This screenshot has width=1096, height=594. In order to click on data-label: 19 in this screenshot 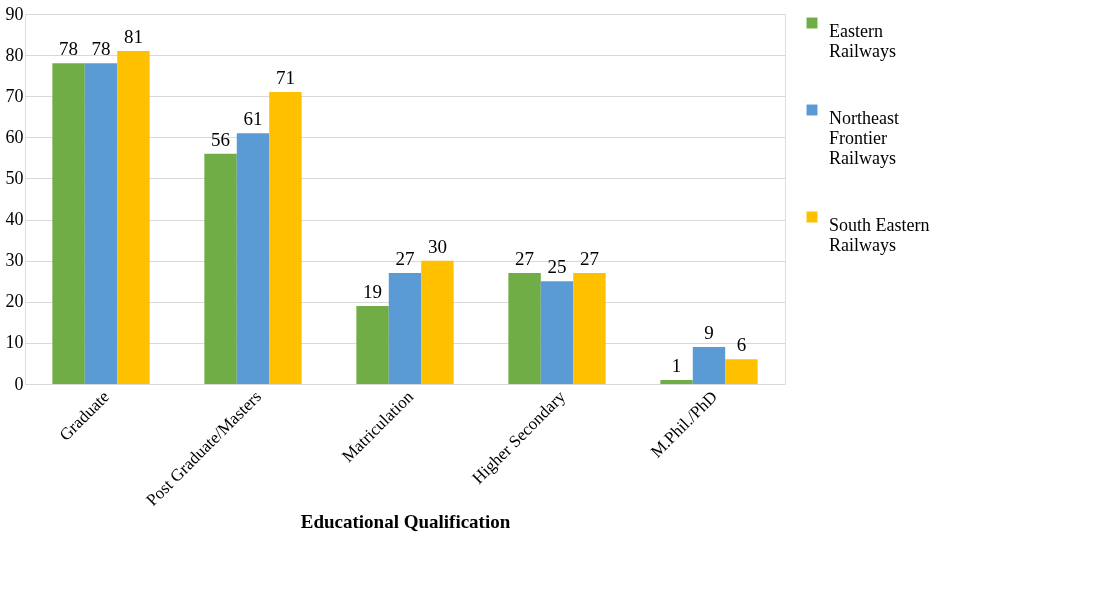, I will do `click(373, 291)`.